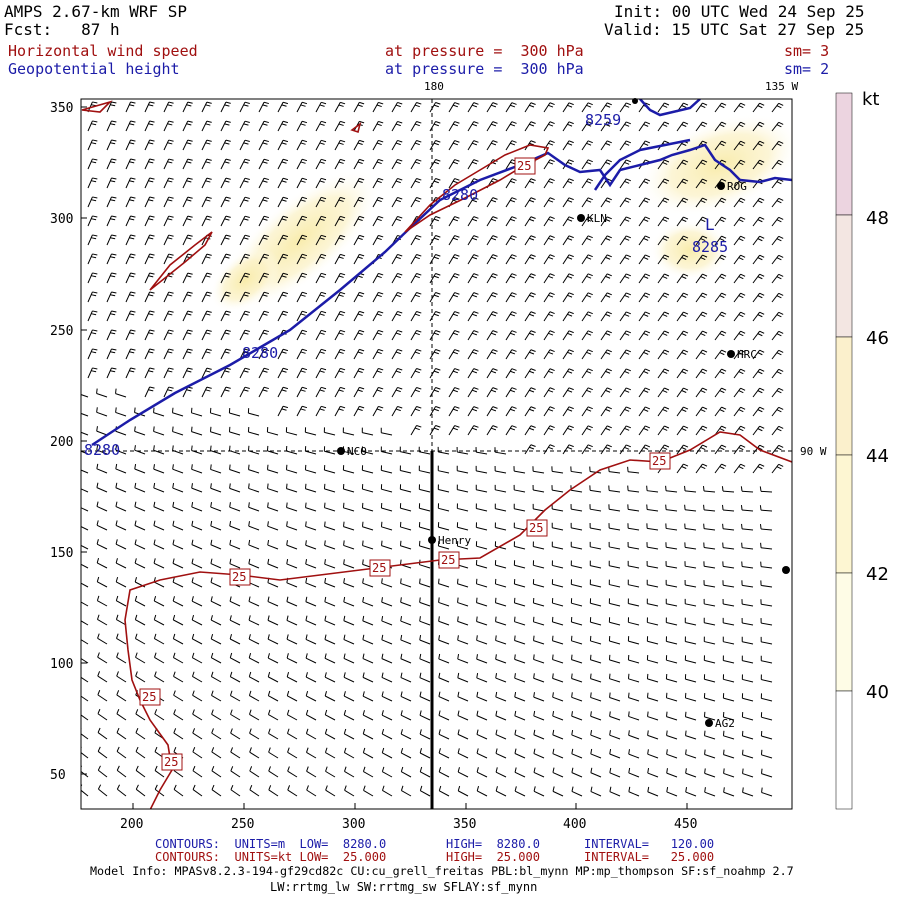  Describe the element at coordinates (404, 887) in the screenshot. I see `footer-model-info-2: LW:rrtmg_lw SW:rrtmg_sw SFLAY:sf_mynn` at that location.